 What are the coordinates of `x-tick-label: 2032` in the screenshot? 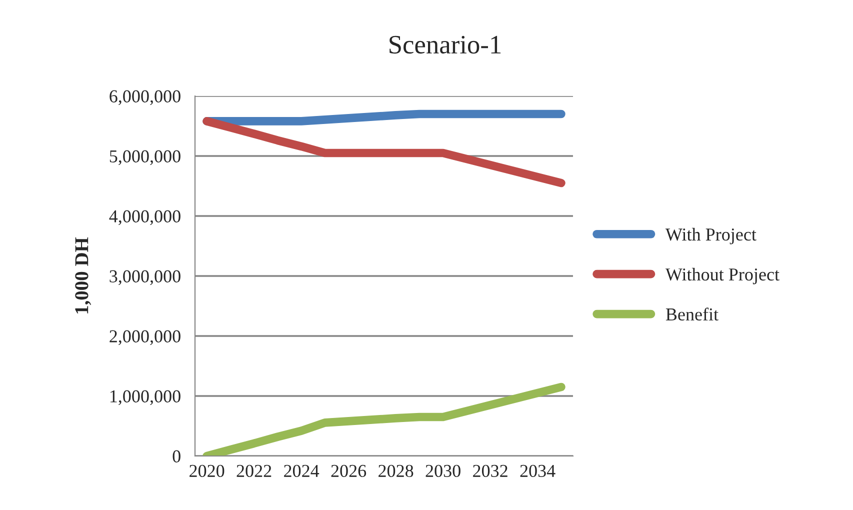 It's located at (490, 471).